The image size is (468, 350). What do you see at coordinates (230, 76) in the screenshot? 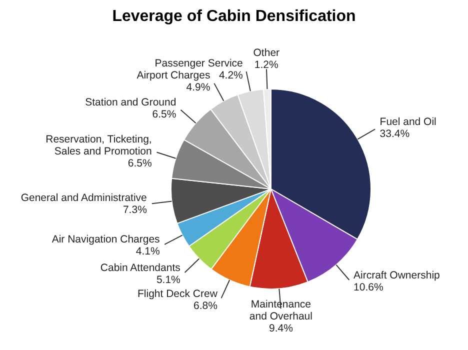
I see `data-label: 4.2%` at bounding box center [230, 76].